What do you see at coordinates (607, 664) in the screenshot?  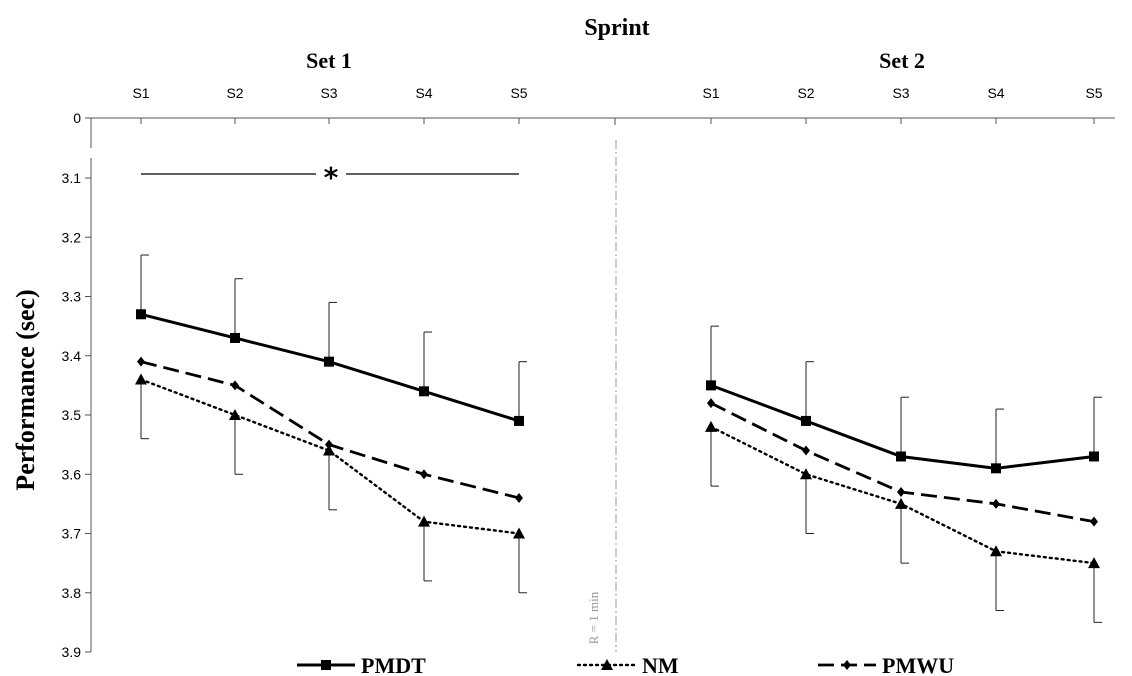 I see `legend-marker-nm` at bounding box center [607, 664].